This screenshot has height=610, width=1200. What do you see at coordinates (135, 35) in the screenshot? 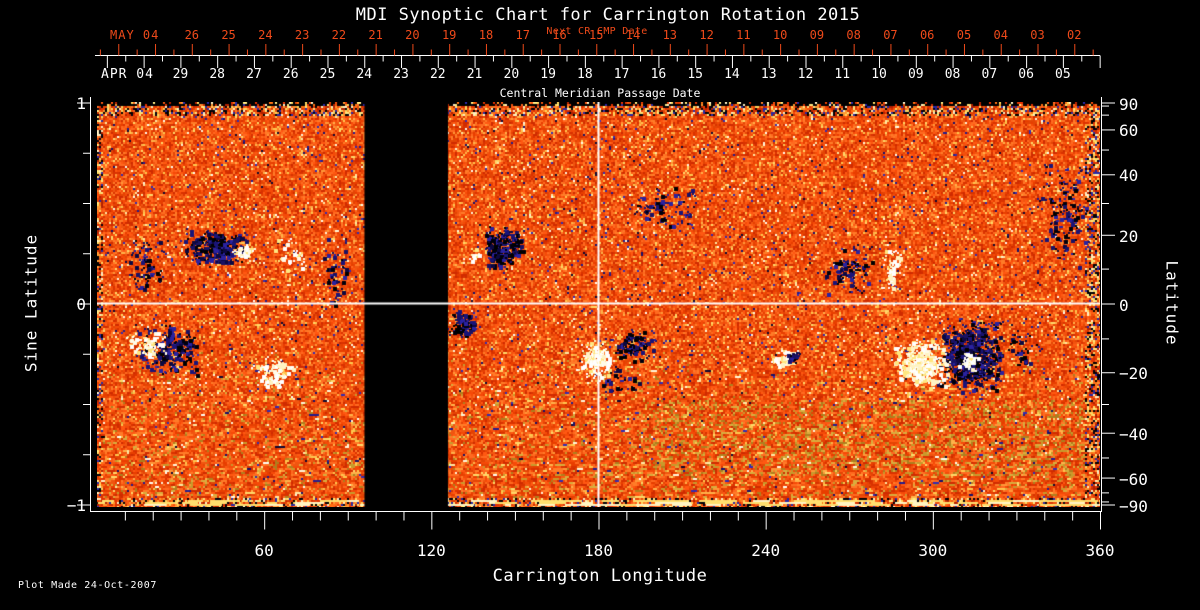
I see `next-cr-month-label: MAY 04` at bounding box center [135, 35].